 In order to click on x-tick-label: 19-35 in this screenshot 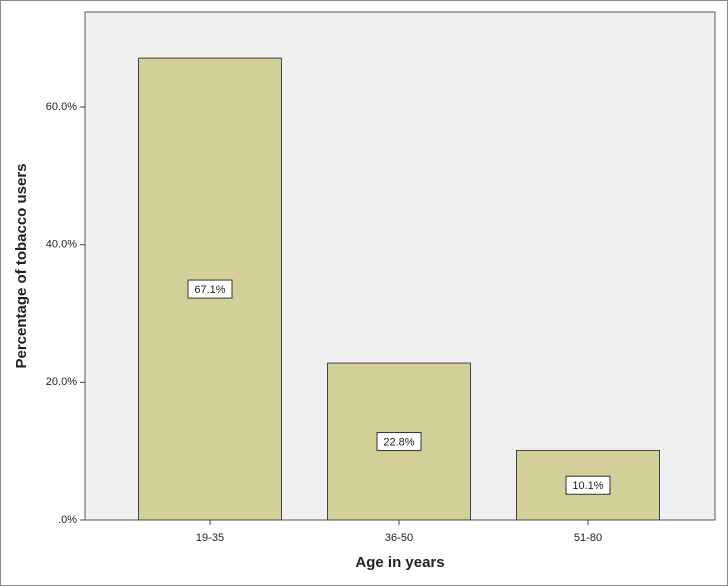, I will do `click(210, 538)`.